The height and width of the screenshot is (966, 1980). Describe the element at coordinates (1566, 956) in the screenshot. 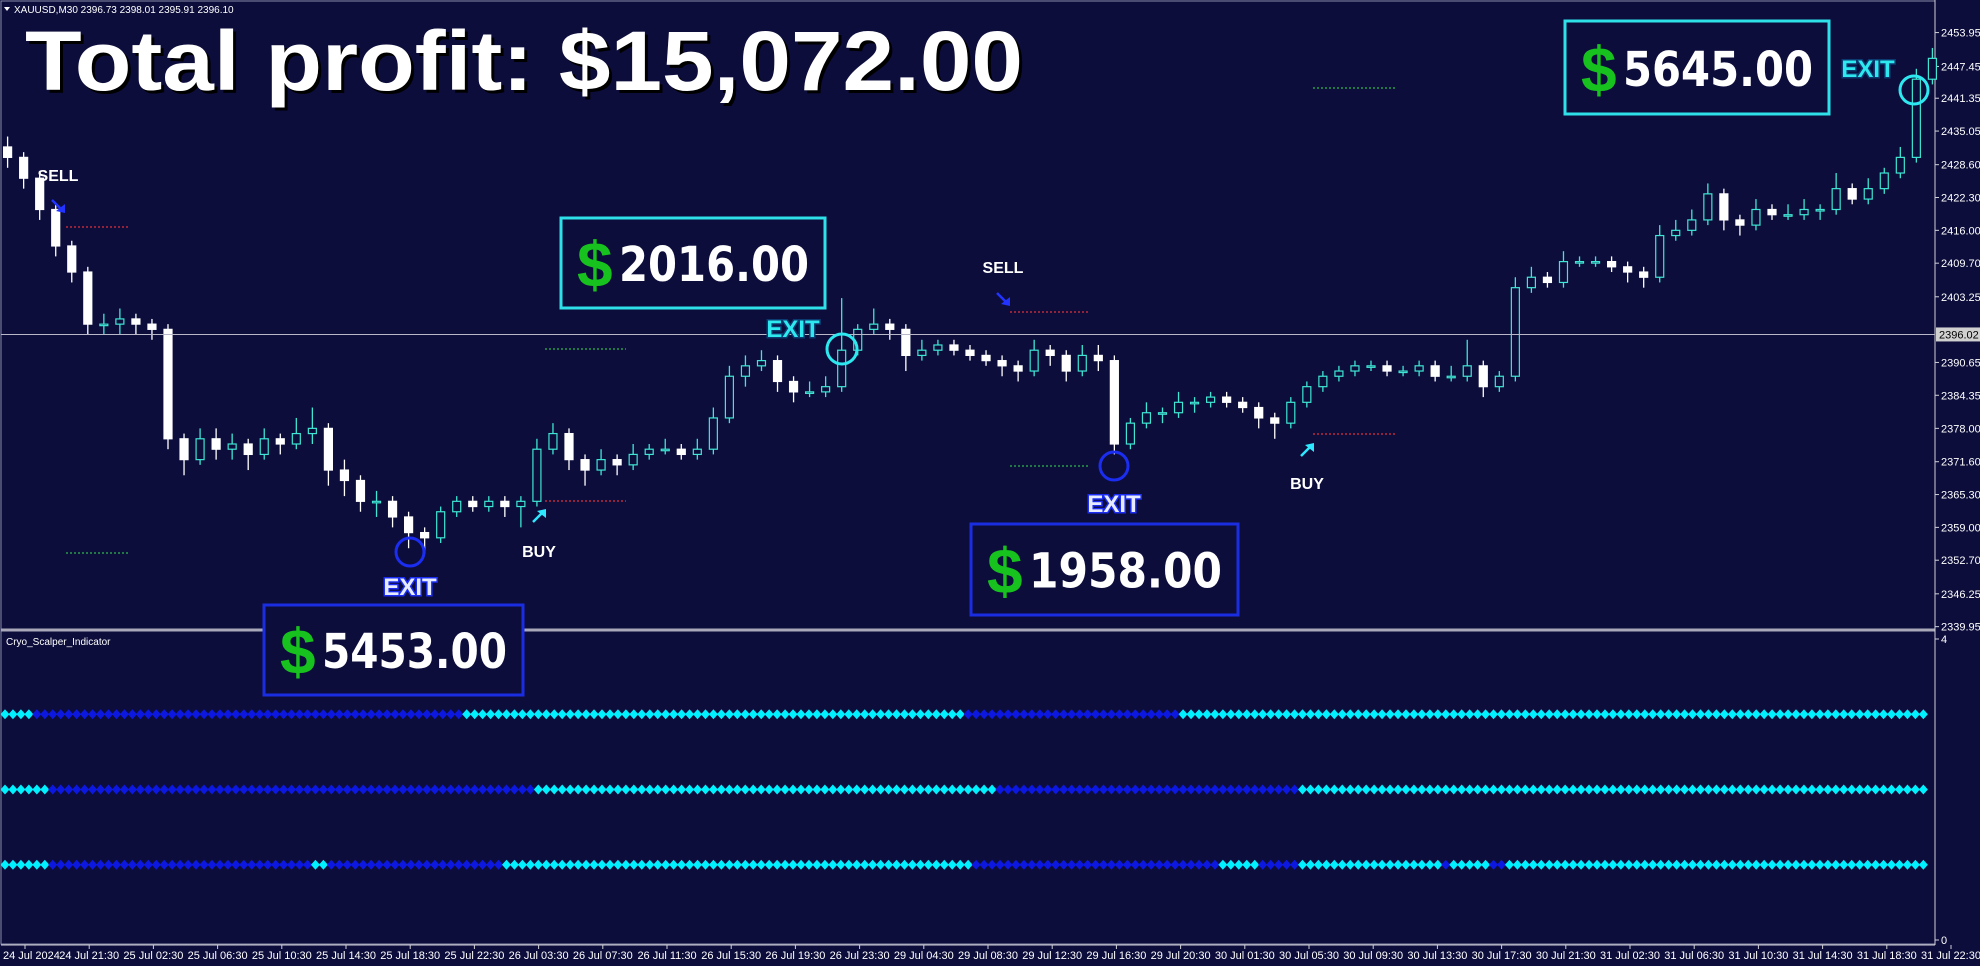

I see `x-tick-label: 30 Jul 21:30` at that location.